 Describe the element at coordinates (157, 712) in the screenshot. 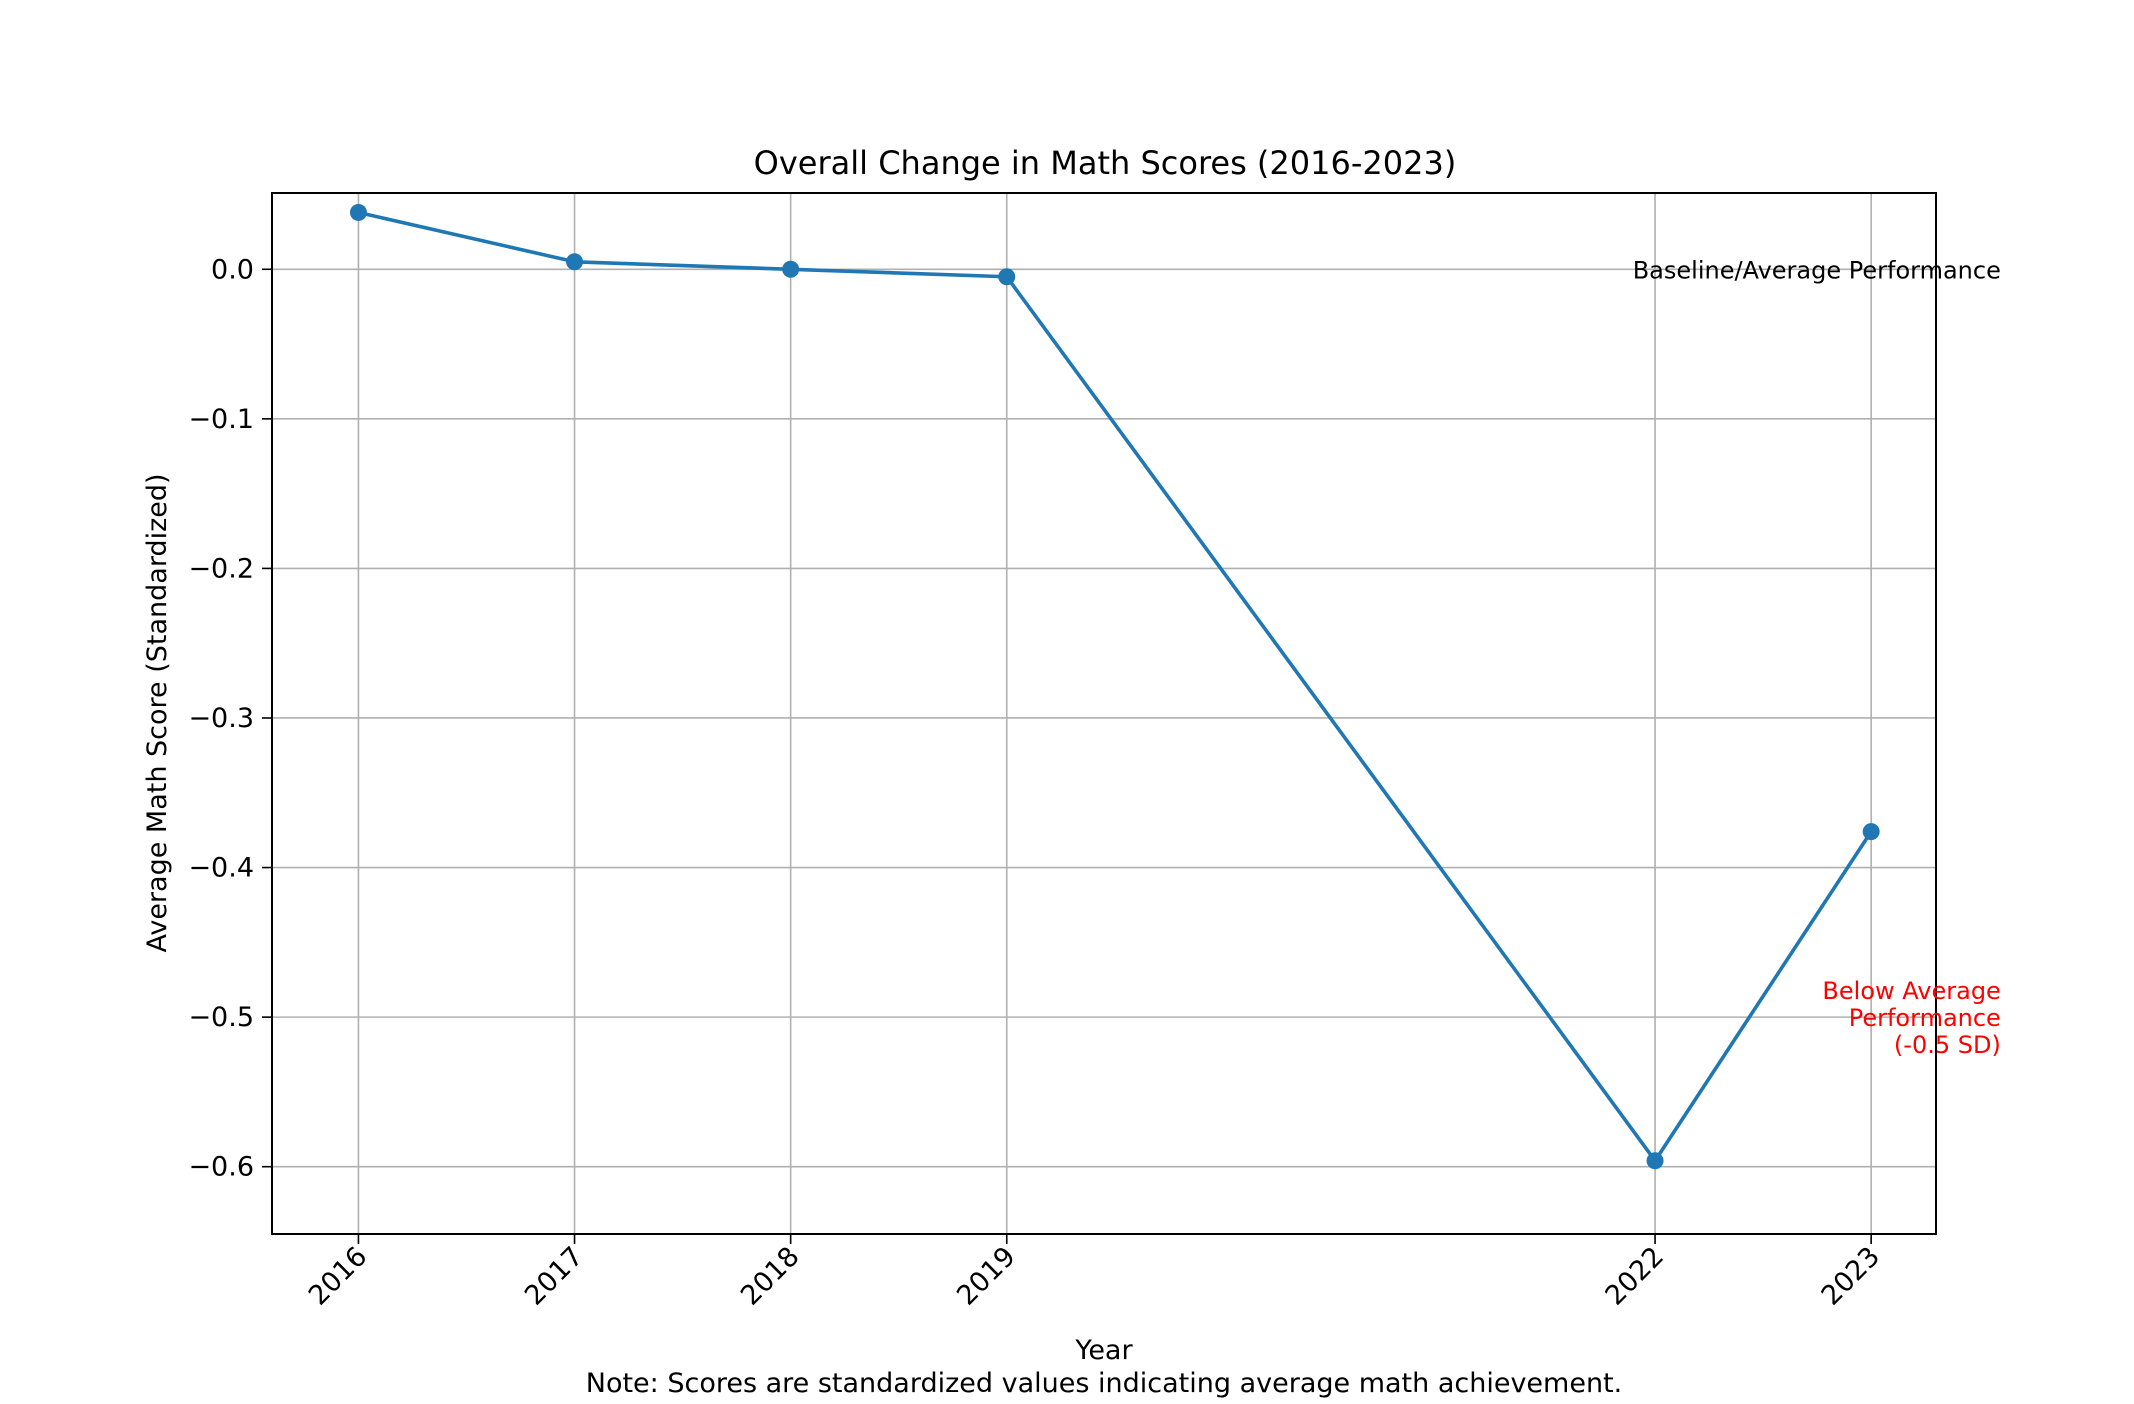

I see `y-axis-label: Average Math Score (Standardized)` at that location.